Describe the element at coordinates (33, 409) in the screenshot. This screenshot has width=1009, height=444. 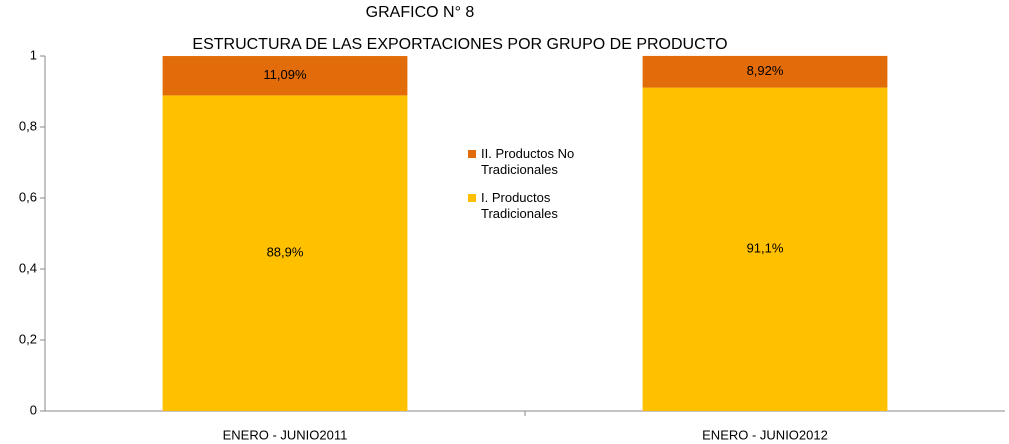
I see `y-tick-label: 0` at that location.